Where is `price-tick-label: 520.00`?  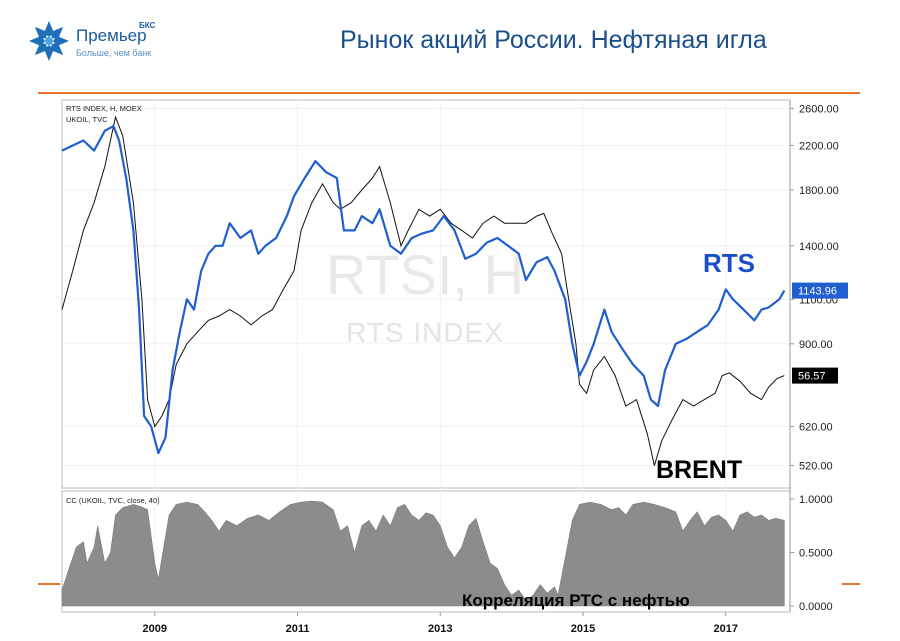 price-tick-label: 520.00 is located at coordinates (816, 467).